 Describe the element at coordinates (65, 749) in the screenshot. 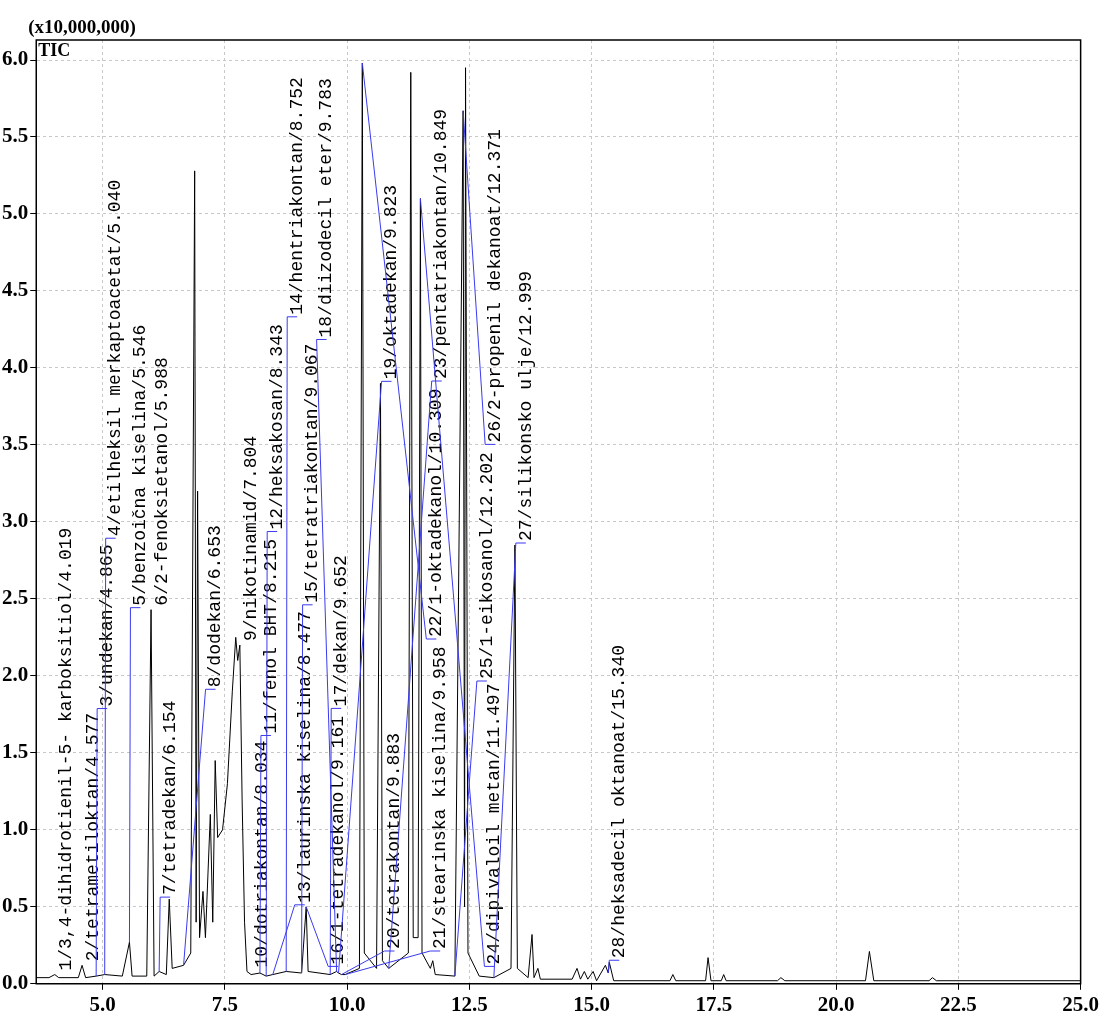

I see `annotation: 1/3,4-dihidrotienil-5- karboksitiol/4.019` at that location.